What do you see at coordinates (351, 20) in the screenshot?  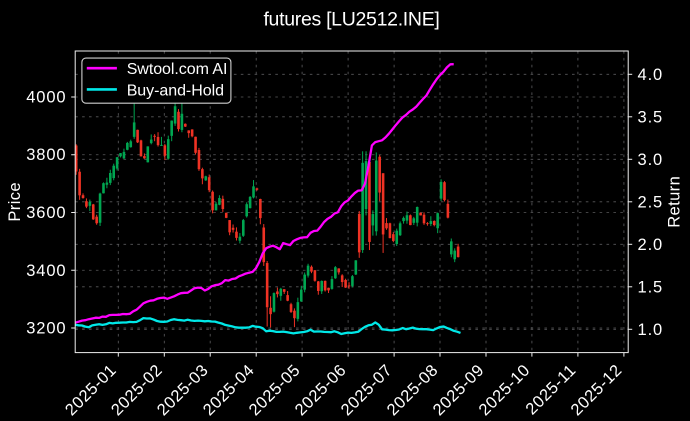 I see `svg-text: futures [LU2512.INE]` at bounding box center [351, 20].